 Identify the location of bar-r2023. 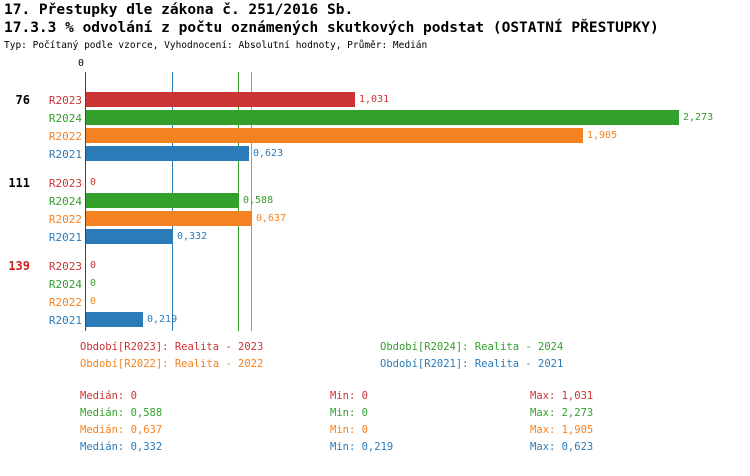
(220, 99).